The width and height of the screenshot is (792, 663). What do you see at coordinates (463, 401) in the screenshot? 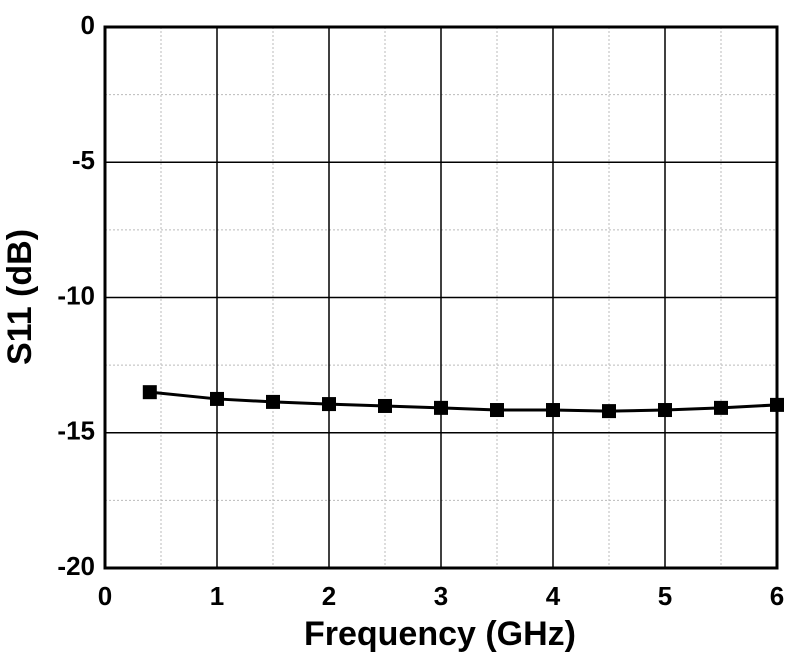
I see `series-line` at bounding box center [463, 401].